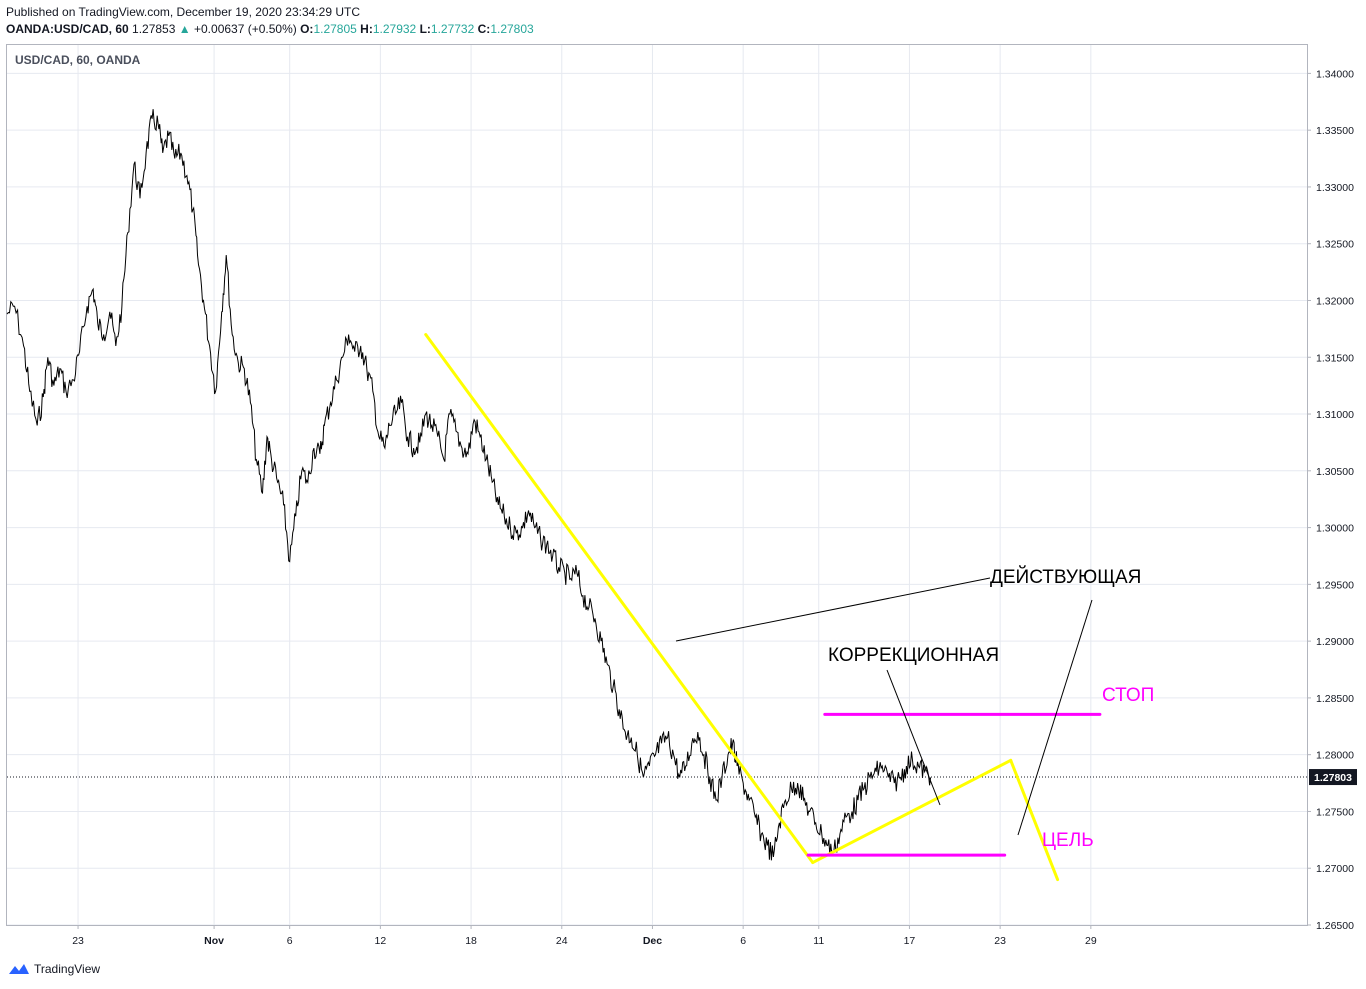 Image resolution: width=1366 pixels, height=989 pixels. Describe the element at coordinates (1068, 840) in the screenshot. I see `annotation-target: ЦЕЛЬ` at that location.